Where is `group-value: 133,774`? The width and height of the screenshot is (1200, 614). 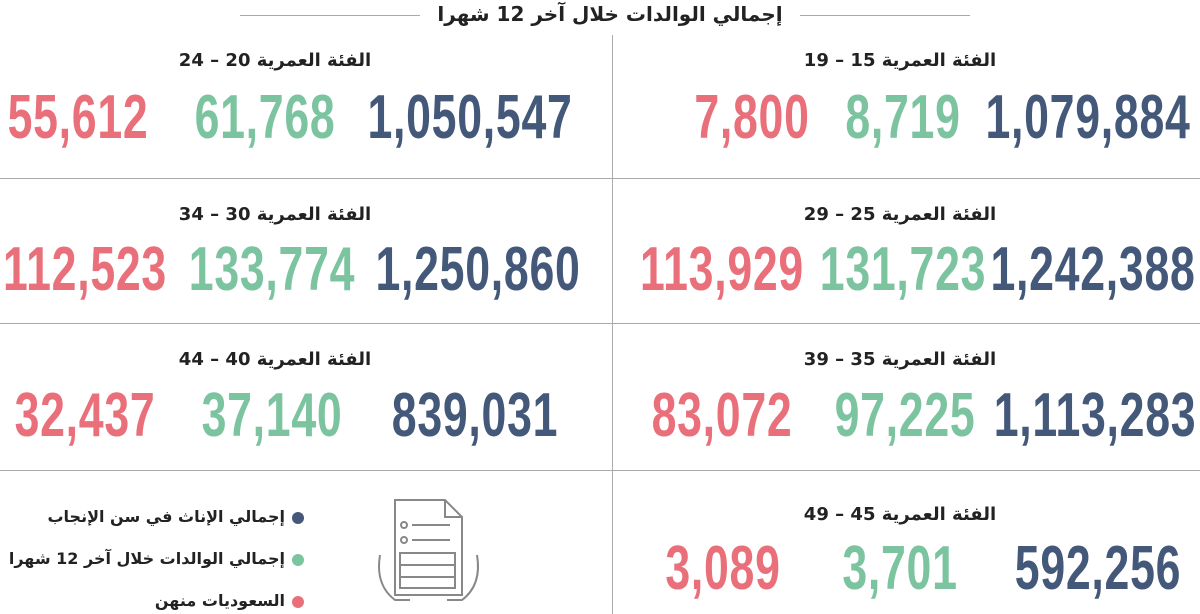
group-value: 133,774 is located at coordinates (272, 269).